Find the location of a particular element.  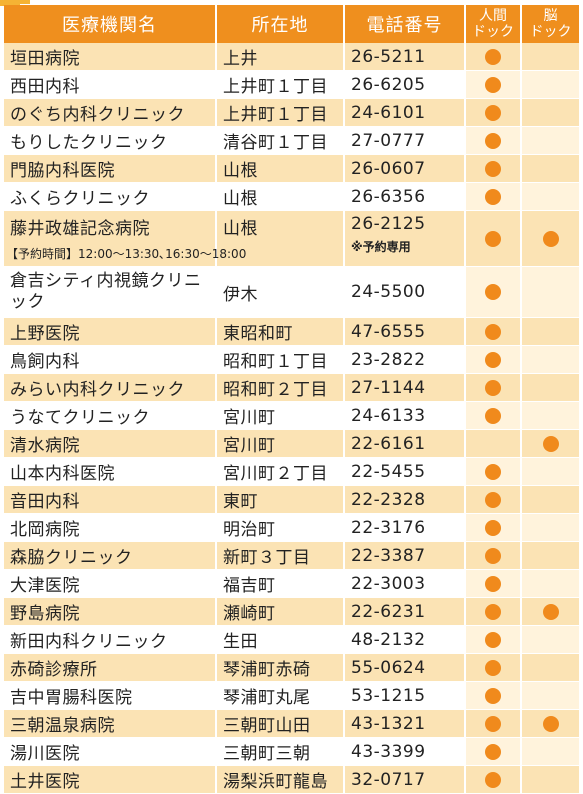

clinic-phone-text: 27-0777 is located at coordinates (388, 140).